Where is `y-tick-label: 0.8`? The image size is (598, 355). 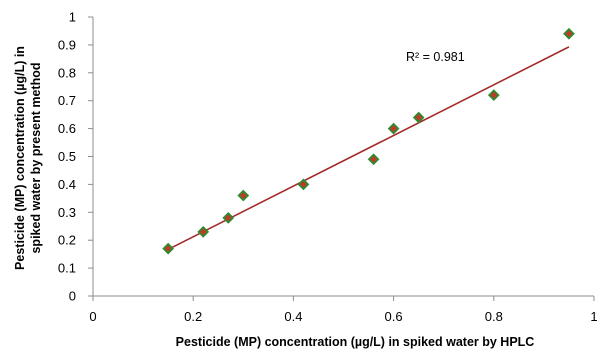
y-tick-label: 0.8 is located at coordinates (67, 72).